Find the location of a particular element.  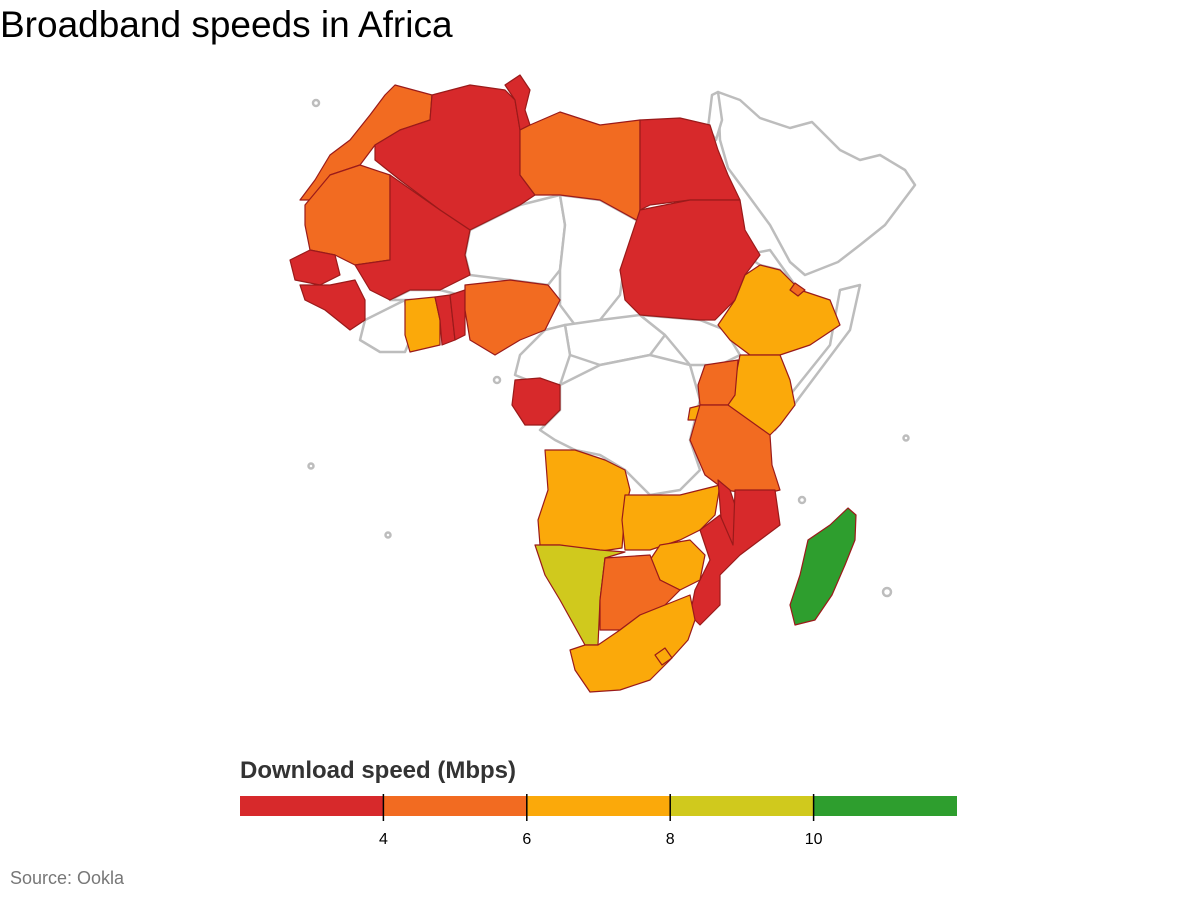

legend-tick-label: 4 is located at coordinates (383, 839).